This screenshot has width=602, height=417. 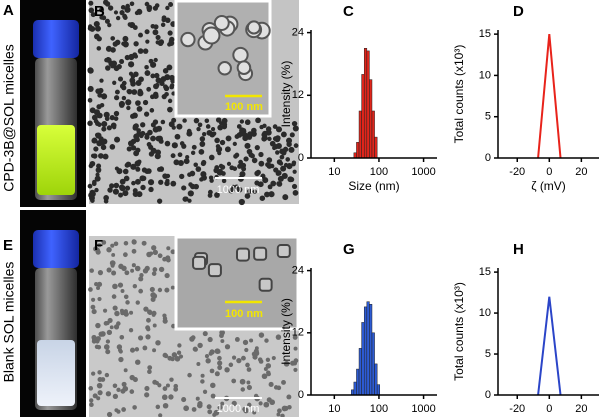 What do you see at coordinates (549, 96) in the screenshot?
I see `line` at bounding box center [549, 96].